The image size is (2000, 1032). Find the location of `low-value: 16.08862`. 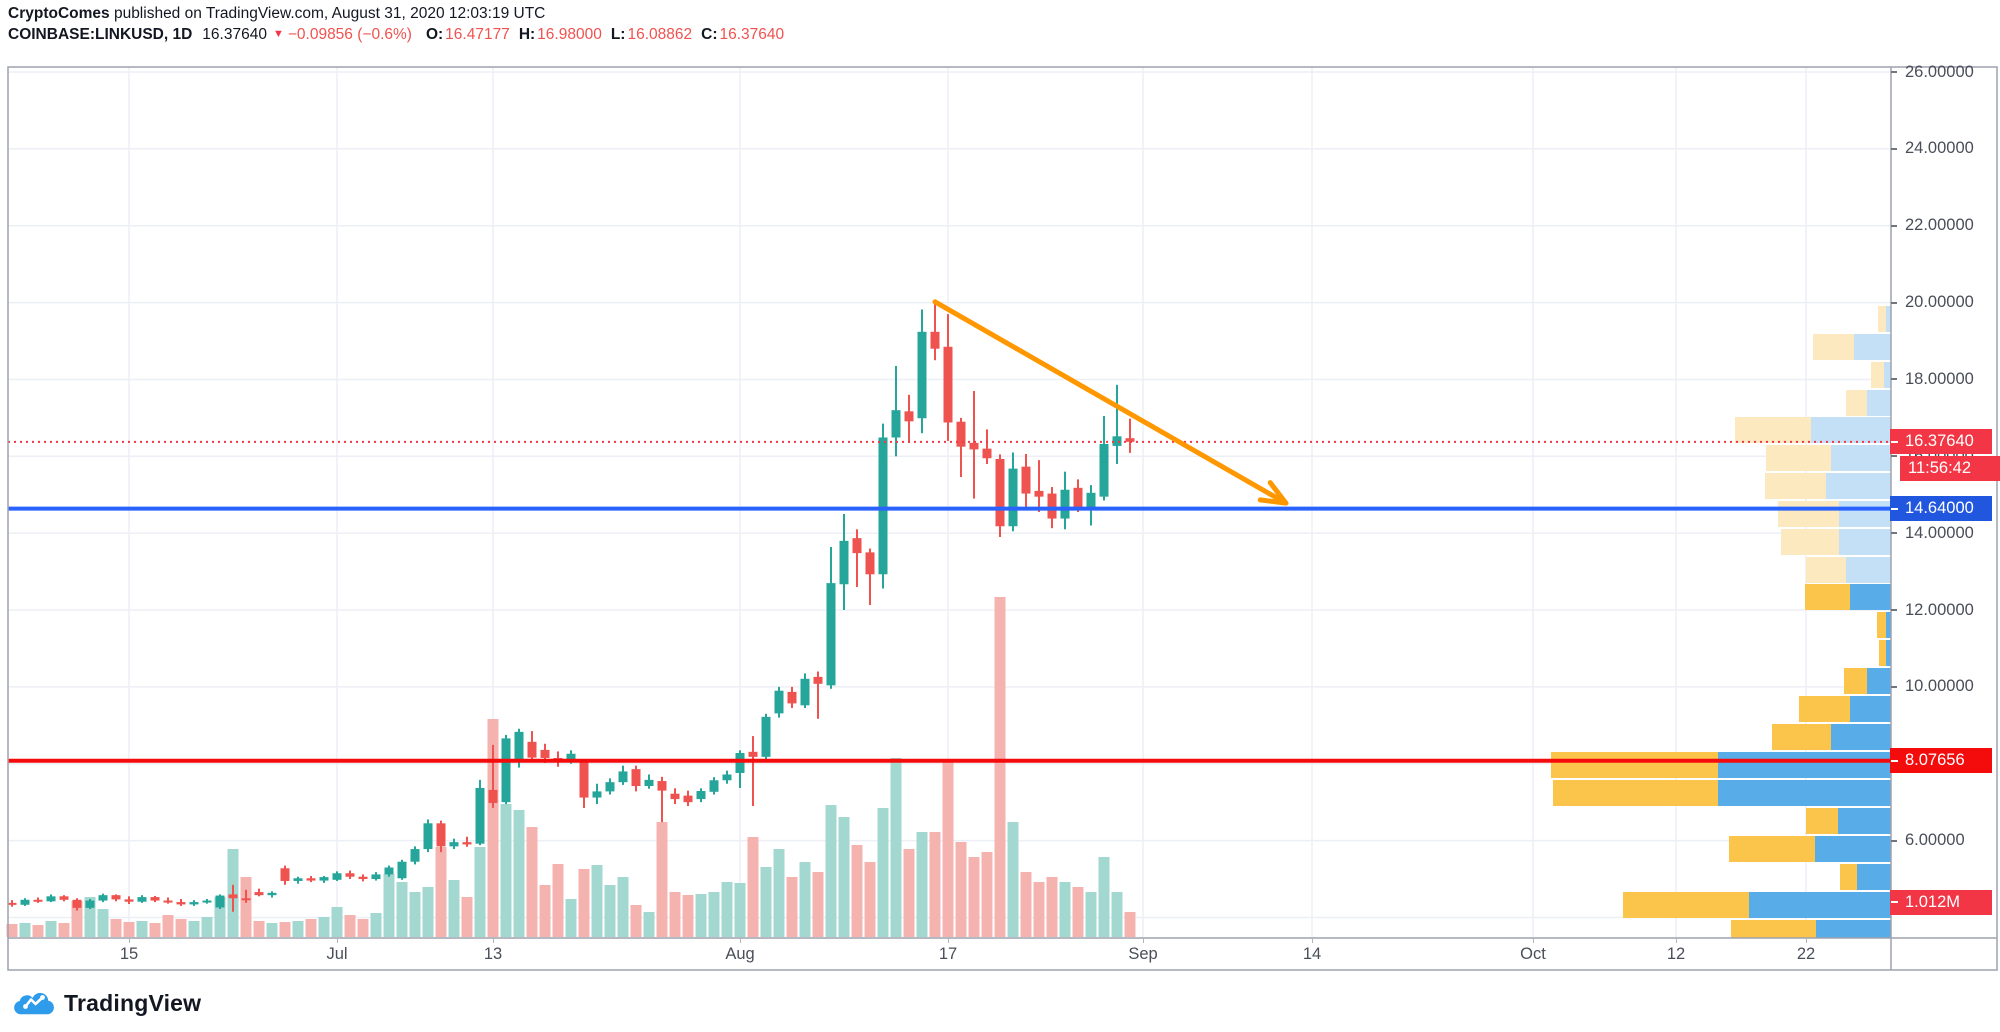

low-value: 16.08862 is located at coordinates (660, 34).